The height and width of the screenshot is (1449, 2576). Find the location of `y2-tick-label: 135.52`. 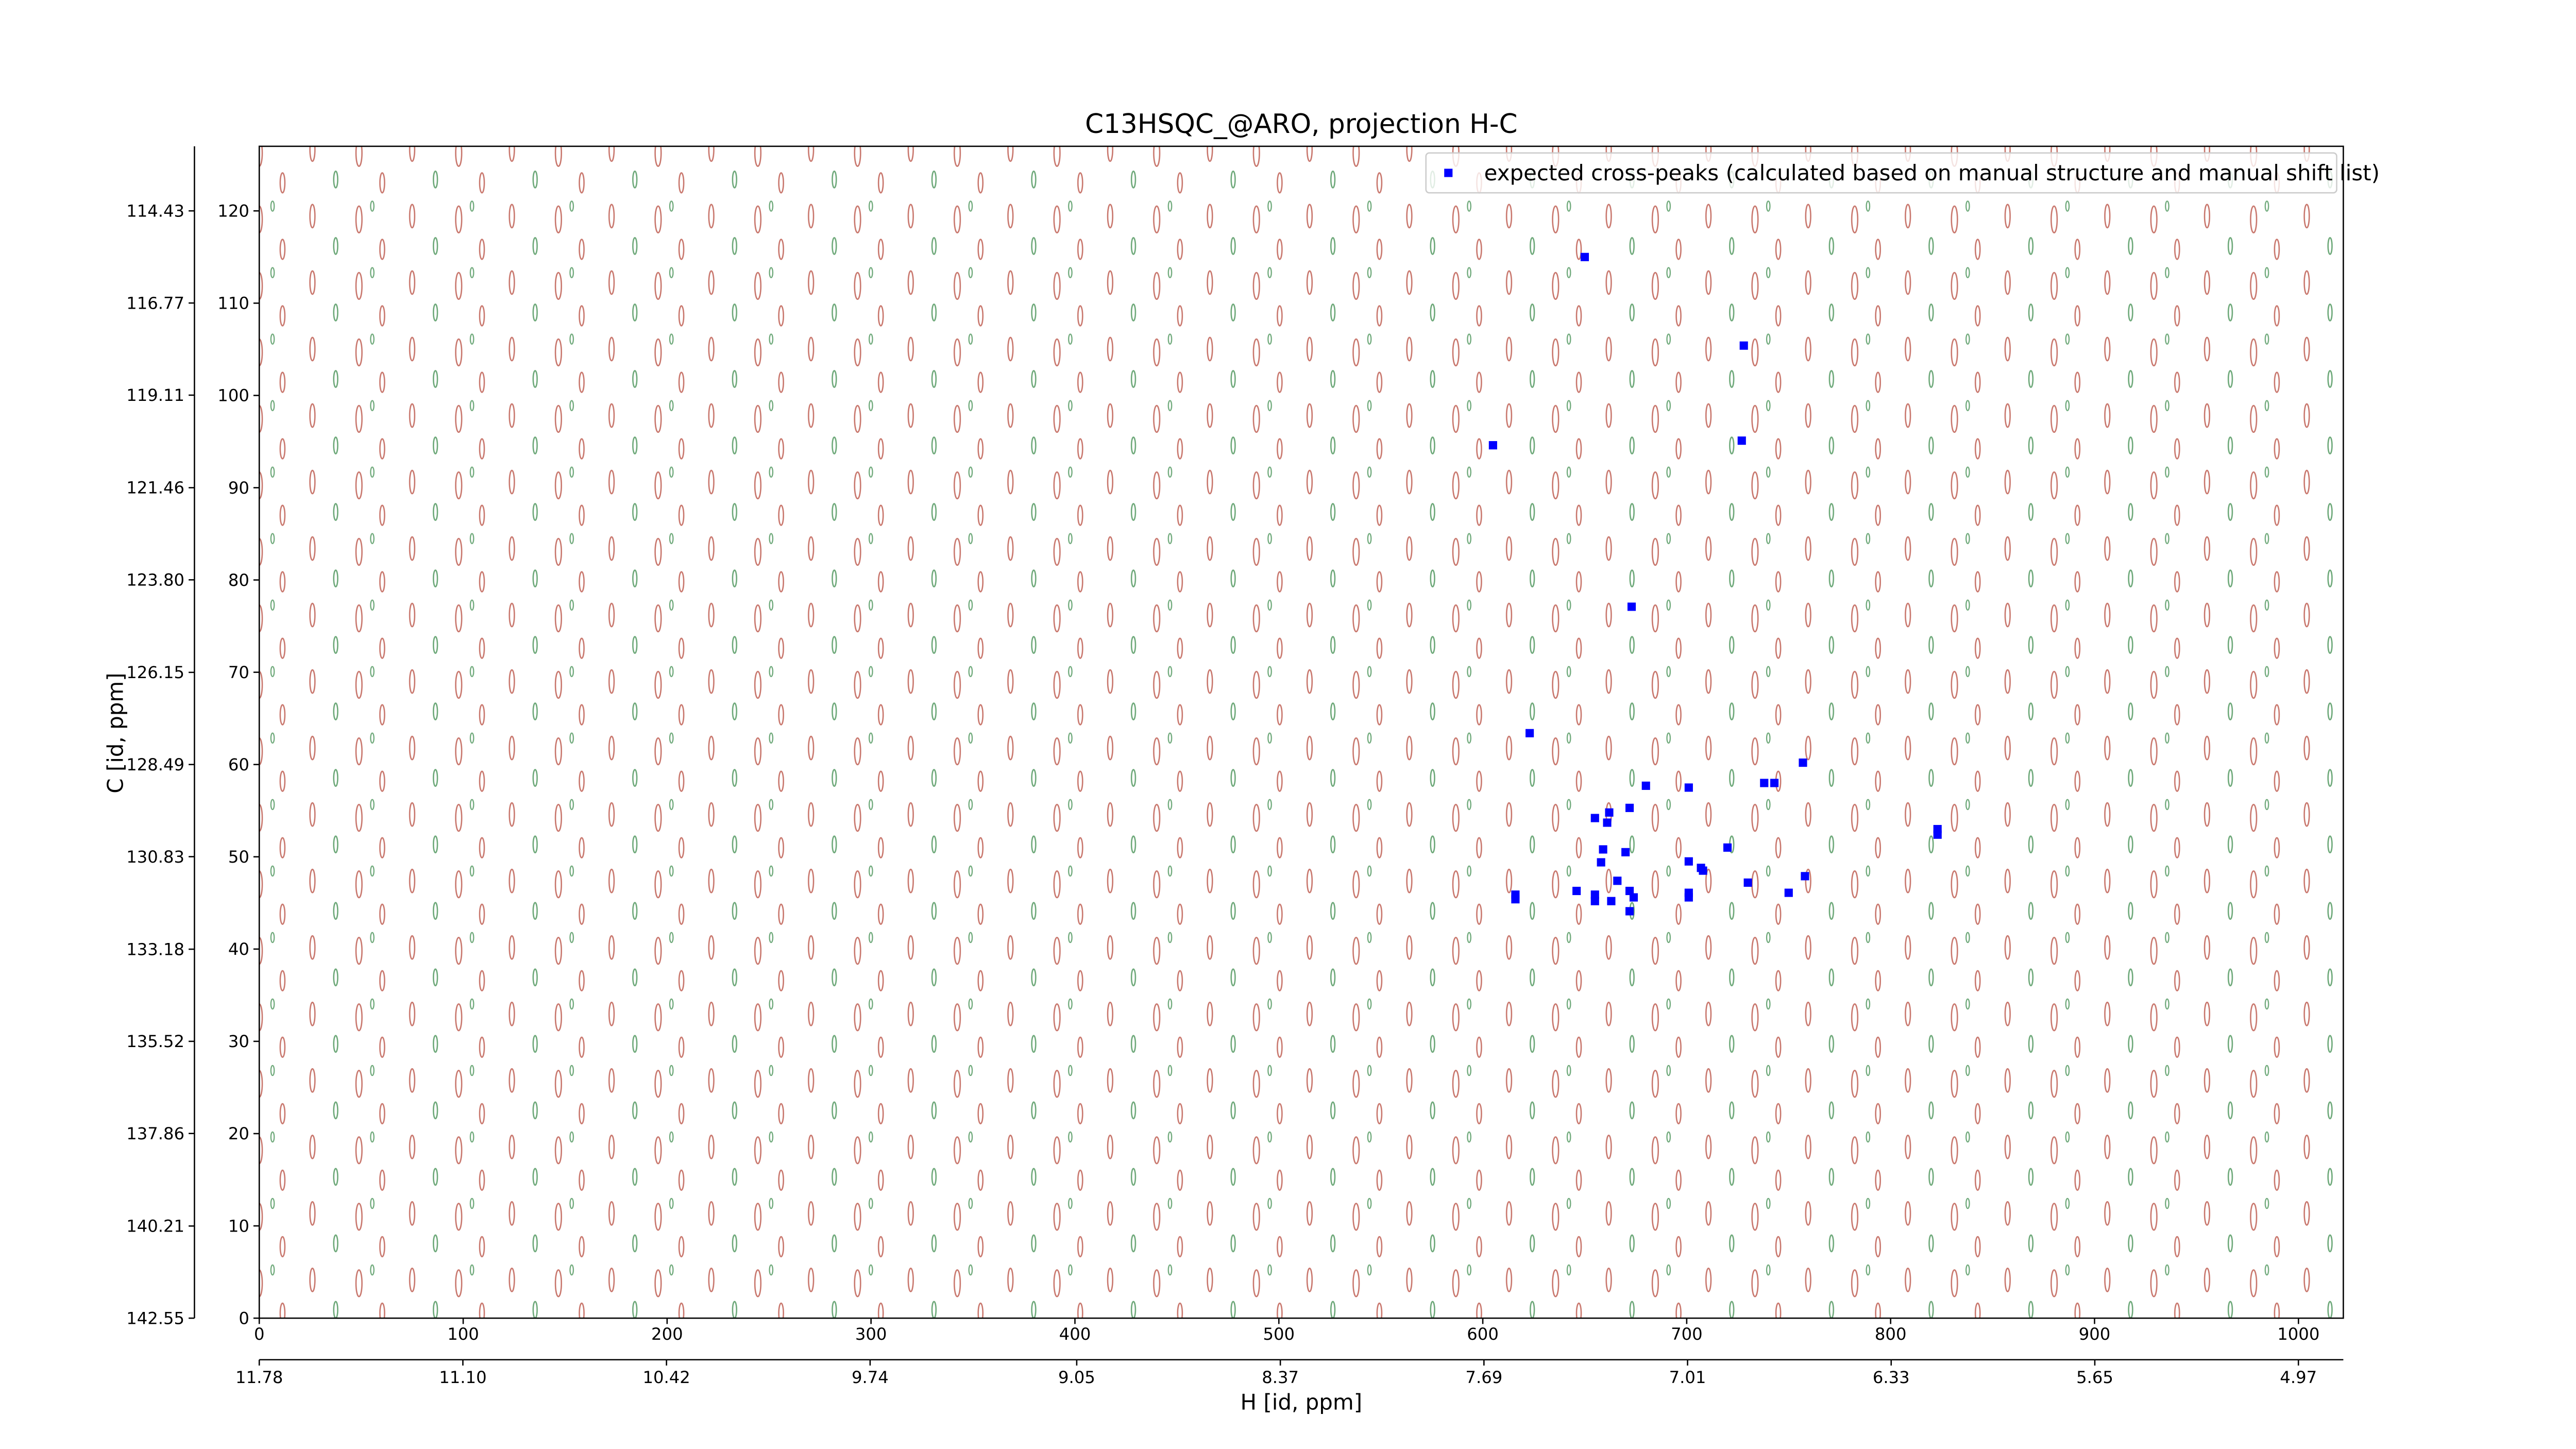

y2-tick-label: 135.52 is located at coordinates (155, 1041).